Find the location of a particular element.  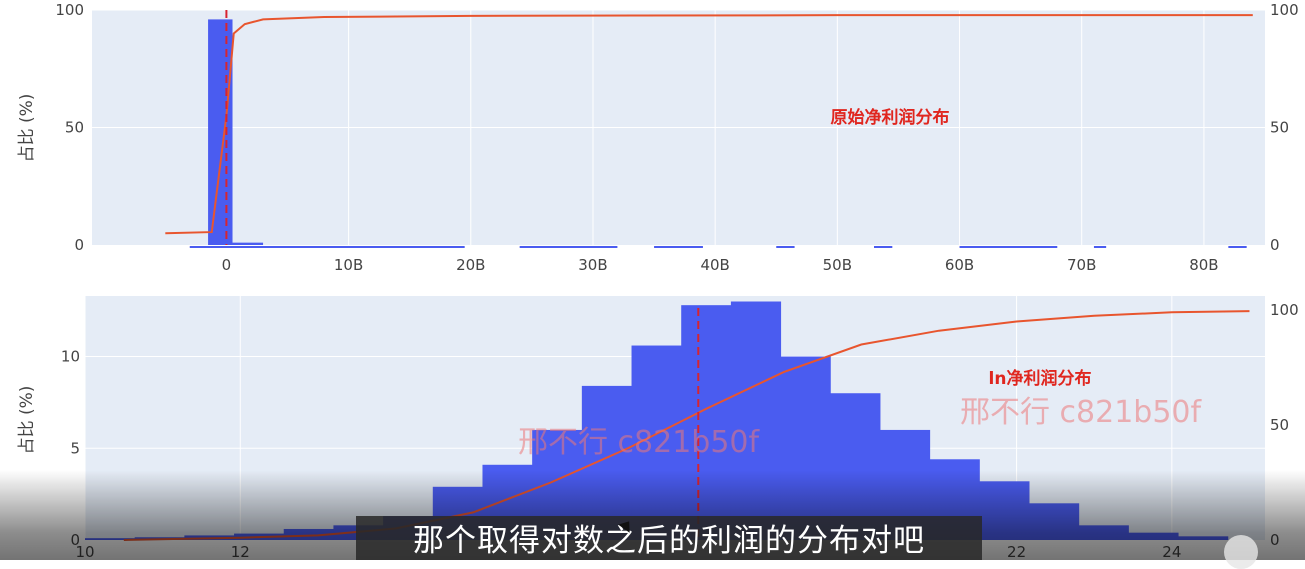

top-y2-tick-2: 100 is located at coordinates (1284, 10).